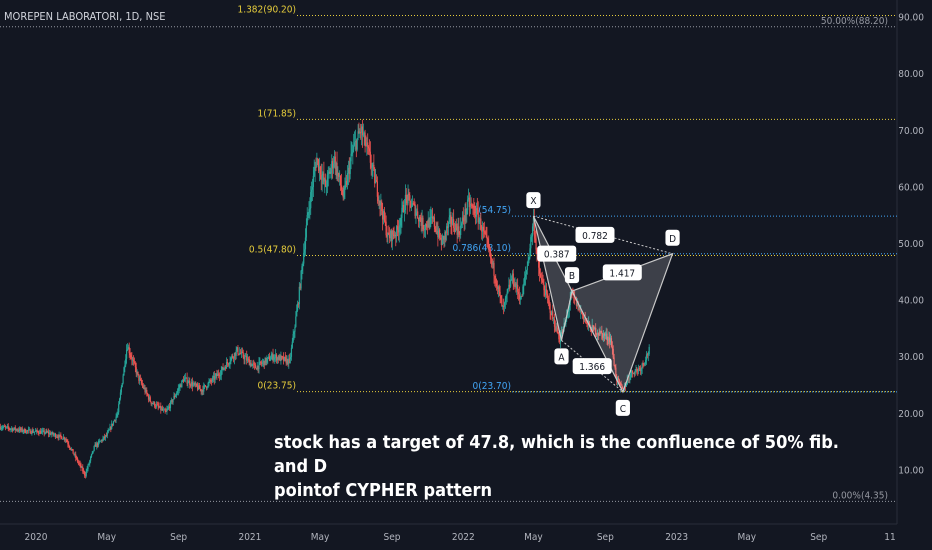  Describe the element at coordinates (911, 470) in the screenshot. I see `price-tick-label: 10.00` at that location.